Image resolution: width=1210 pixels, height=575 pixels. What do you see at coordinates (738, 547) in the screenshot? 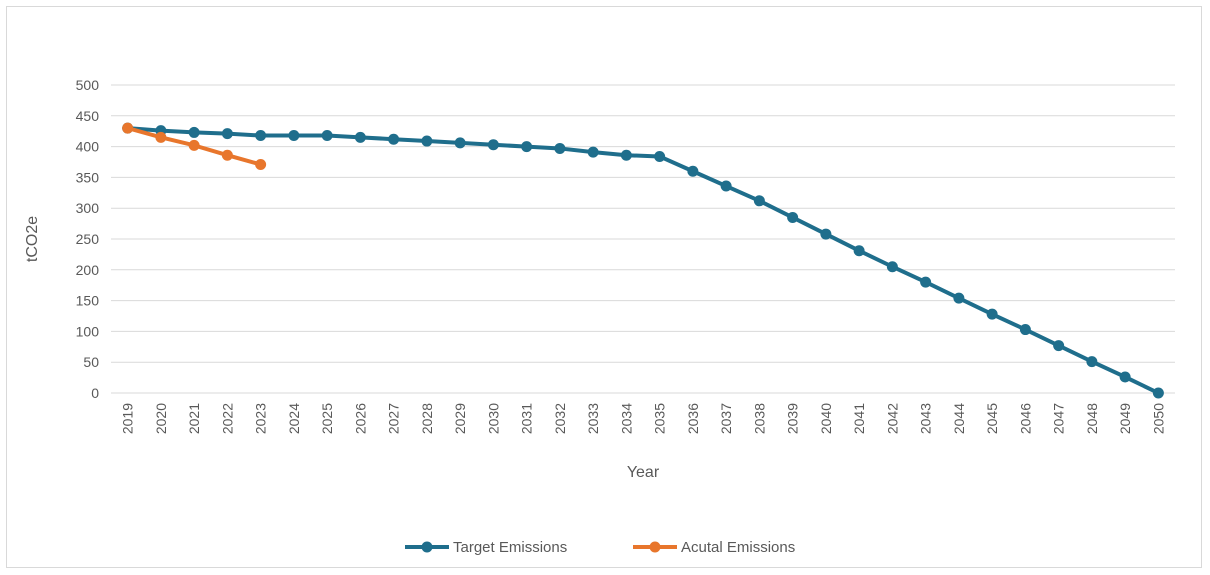
I see `legend-label: Acutal Emissions` at bounding box center [738, 547].